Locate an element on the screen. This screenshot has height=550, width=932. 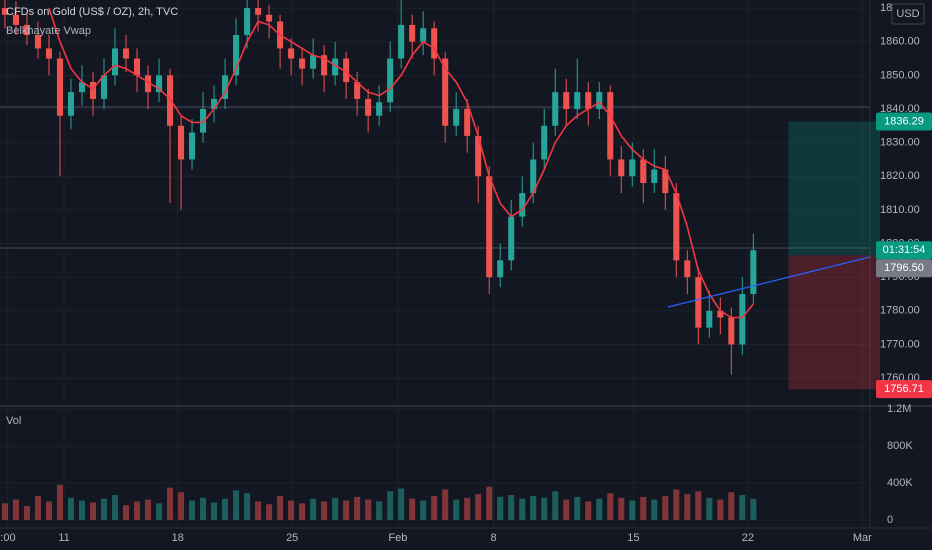
target-label-box is located at coordinates (904, 121).